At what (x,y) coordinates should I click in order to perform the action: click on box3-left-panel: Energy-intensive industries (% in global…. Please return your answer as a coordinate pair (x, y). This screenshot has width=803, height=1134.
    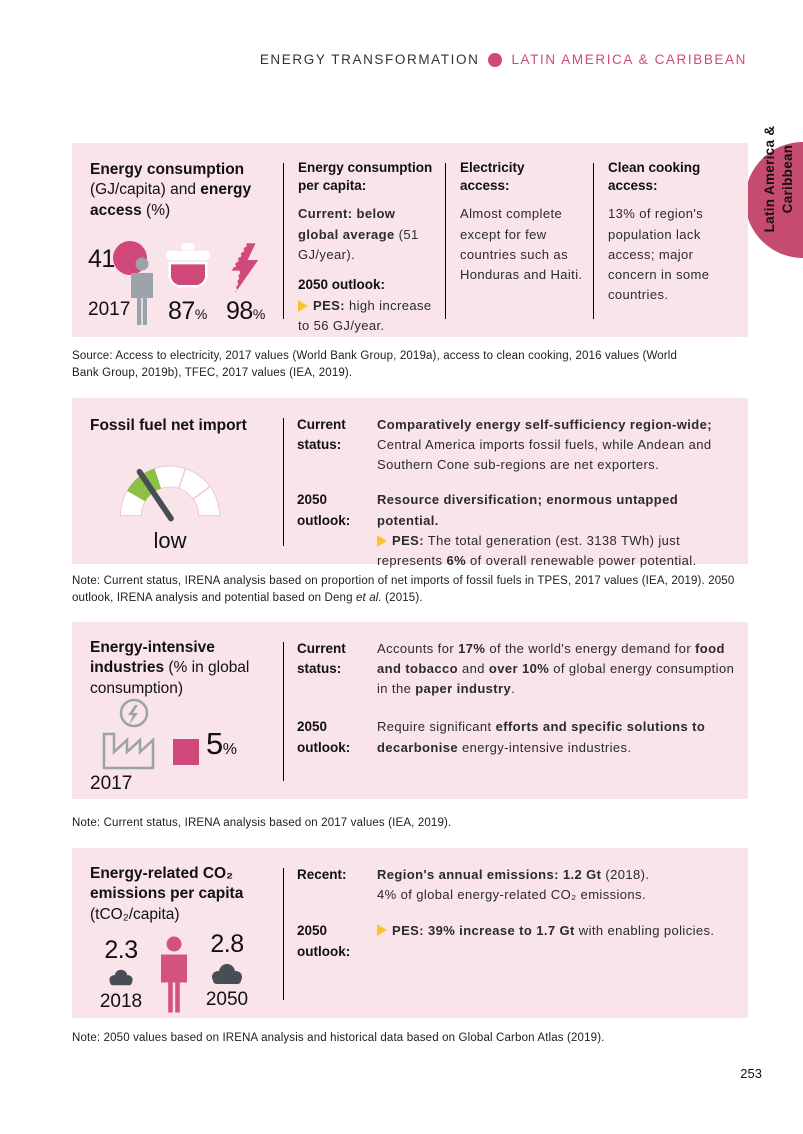
    Looking at the image, I should click on (177, 710).